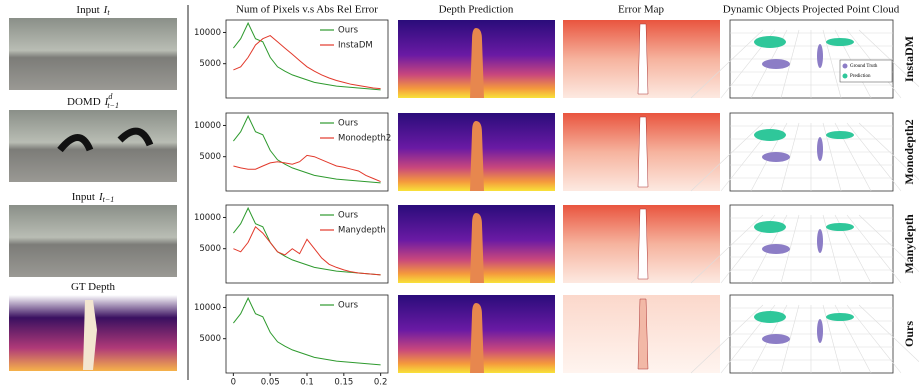  What do you see at coordinates (84, 102) in the screenshot?
I see `label-text: DOMD` at bounding box center [84, 102].